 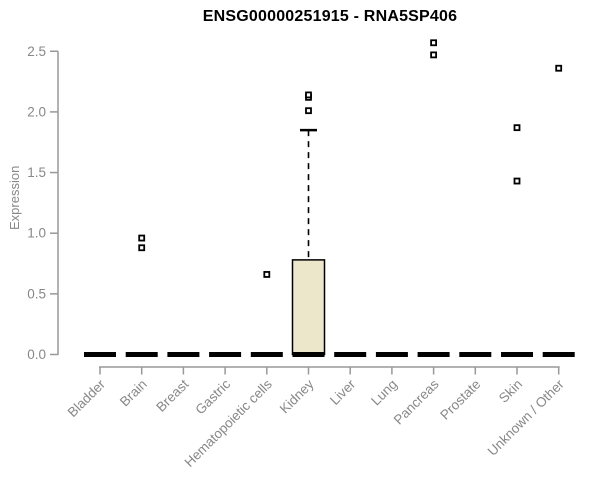 I want to click on y-tick-label: 0.5, so click(x=36, y=293).